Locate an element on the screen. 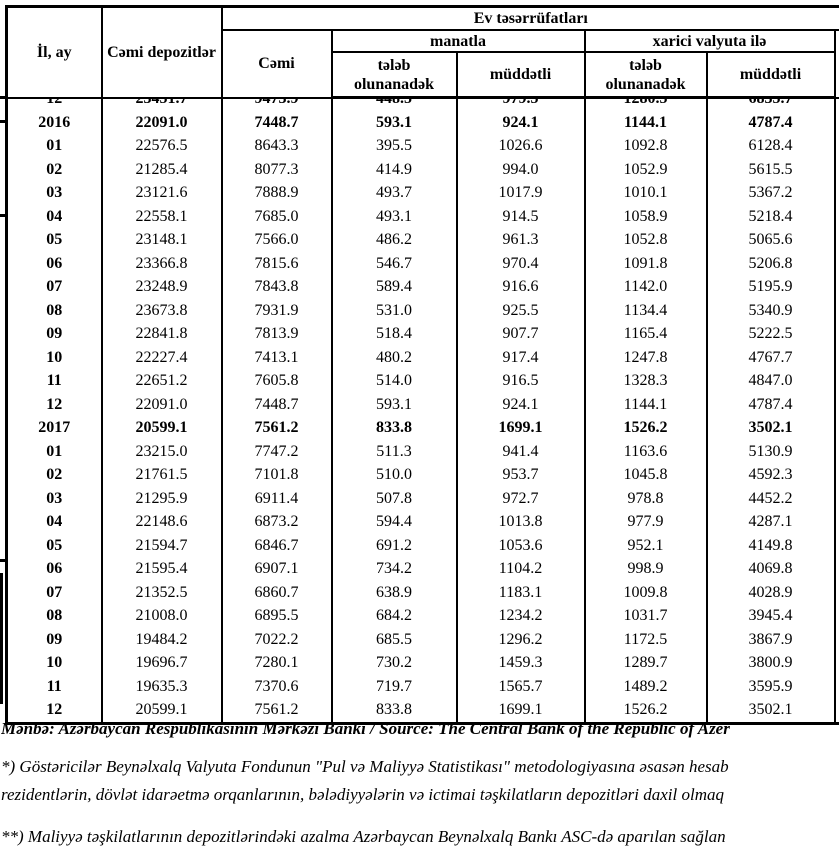 Image resolution: width=839 pixels, height=860 pixels. value-cell: 1009.8 is located at coordinates (645, 593).